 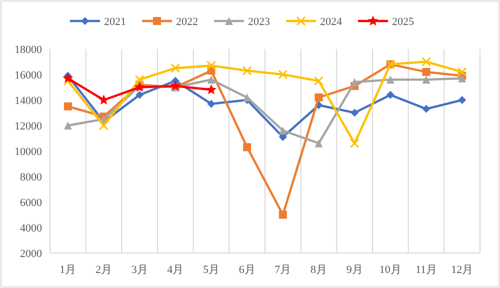 What do you see at coordinates (68, 270) in the screenshot?
I see `x-tick-label: 1月` at bounding box center [68, 270].